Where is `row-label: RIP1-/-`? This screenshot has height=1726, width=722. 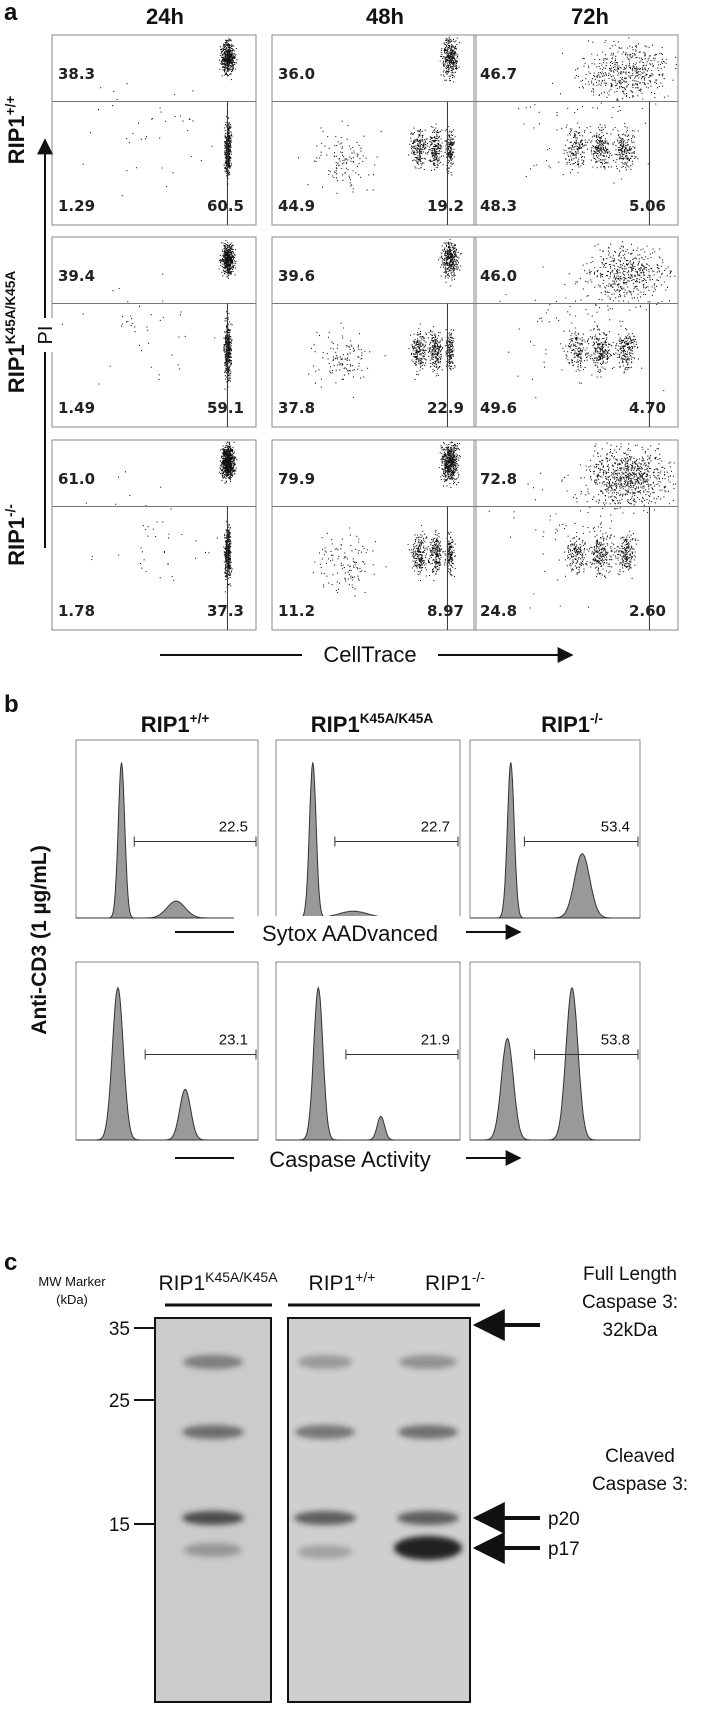 row-label: RIP1-/- is located at coordinates (16, 535).